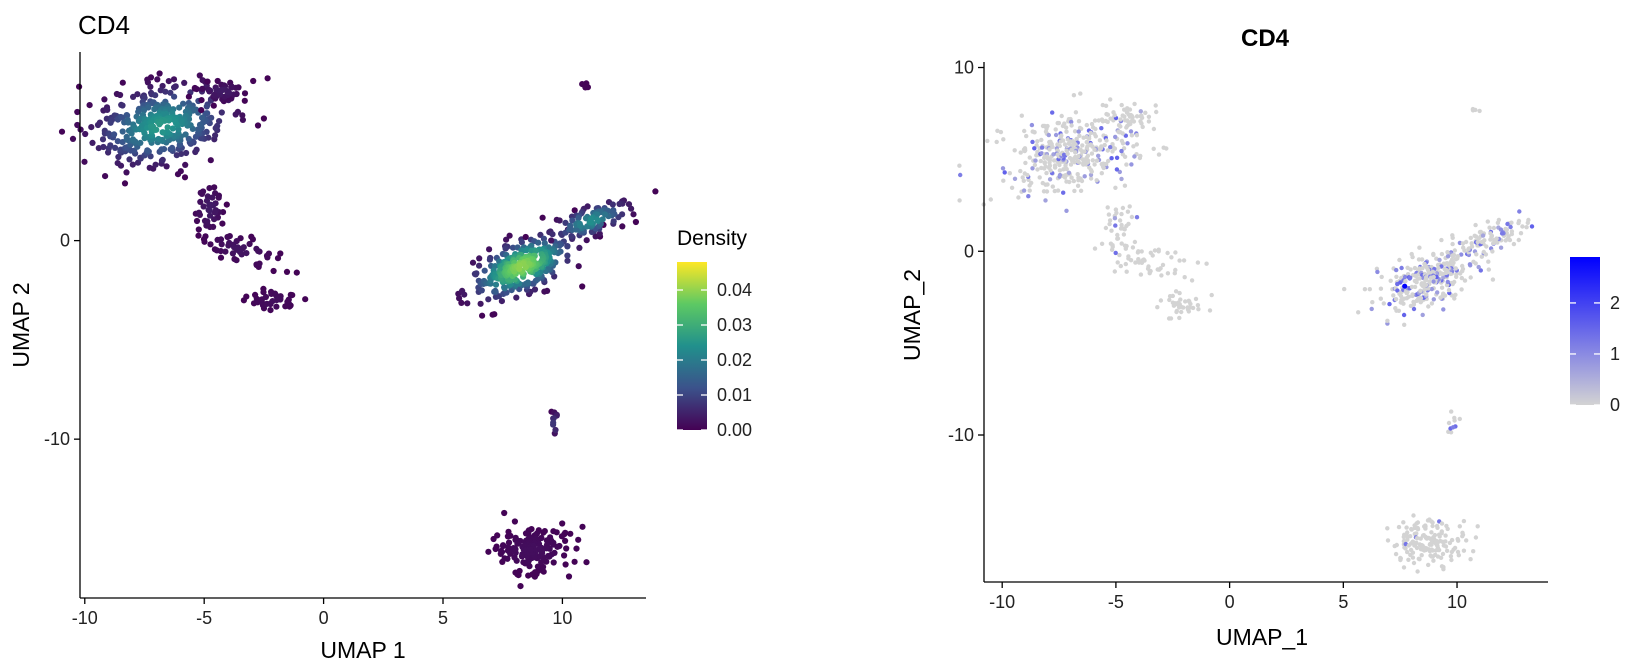  I want to click on density-legend: Density 0.00 0.01 0.02 0.03 0.04, so click(714, 333).